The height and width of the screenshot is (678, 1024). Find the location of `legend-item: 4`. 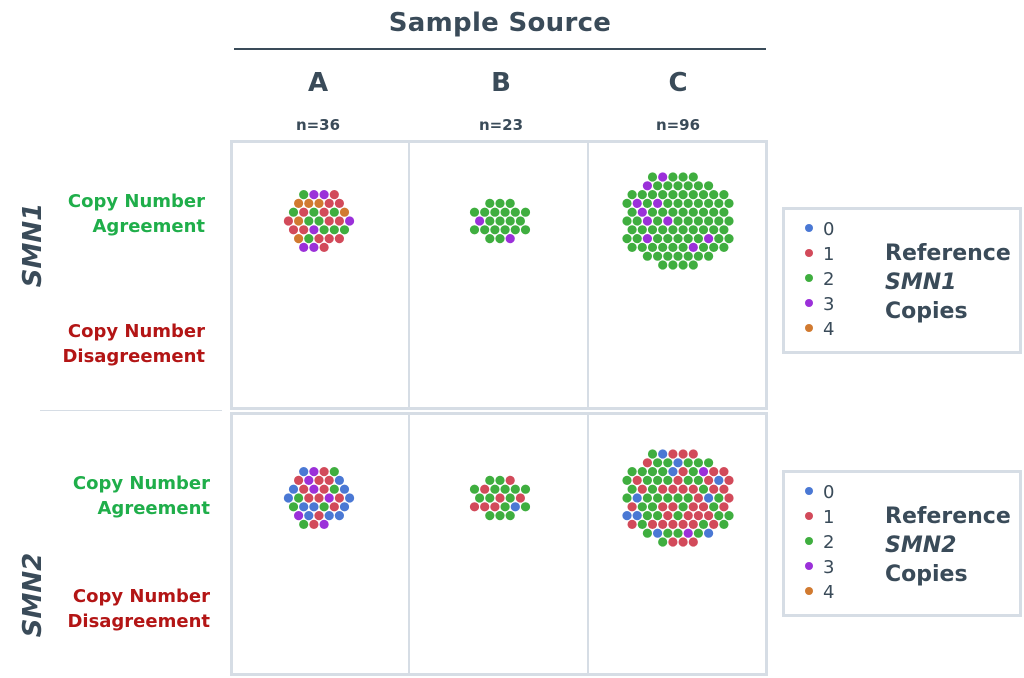

legend-item: 4 is located at coordinates (819, 593).